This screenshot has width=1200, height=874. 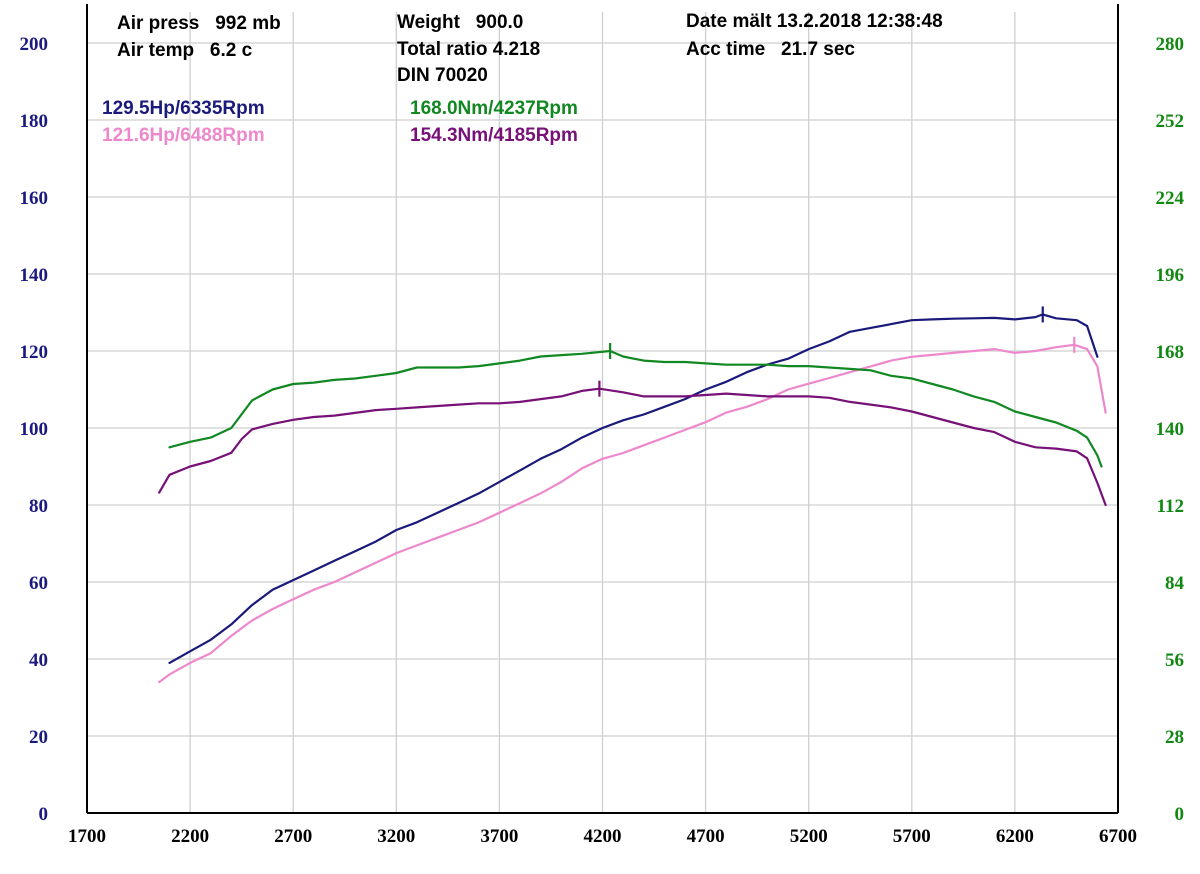 I want to click on right-tick-label: 112, so click(x=1170, y=506).